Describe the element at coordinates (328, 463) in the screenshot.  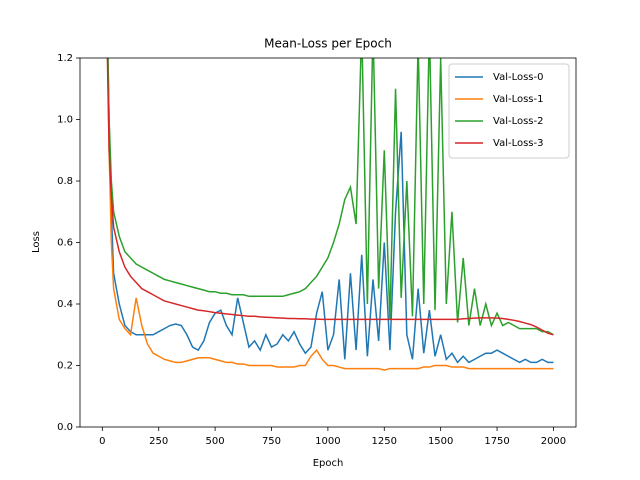
I see `x-axis-label: Epoch` at that location.